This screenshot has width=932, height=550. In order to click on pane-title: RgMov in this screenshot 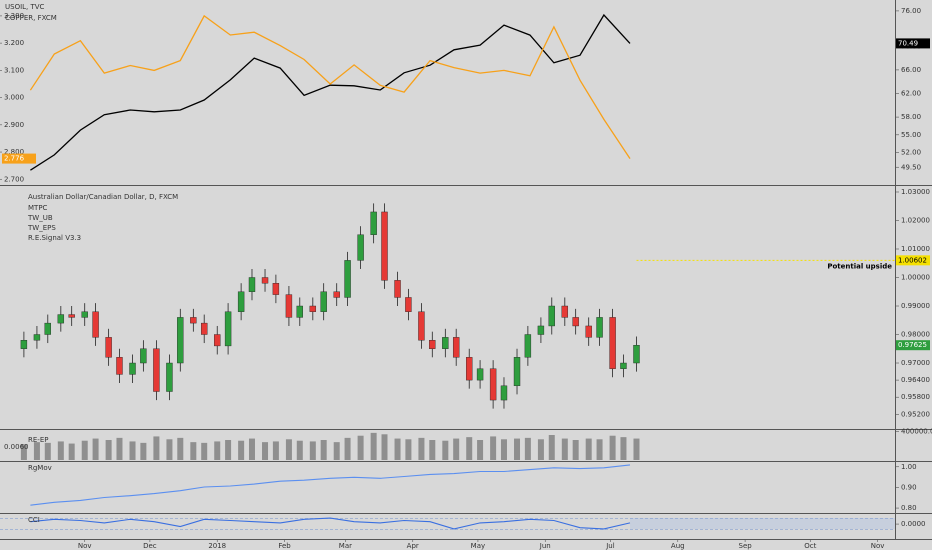, I will do `click(40, 468)`.